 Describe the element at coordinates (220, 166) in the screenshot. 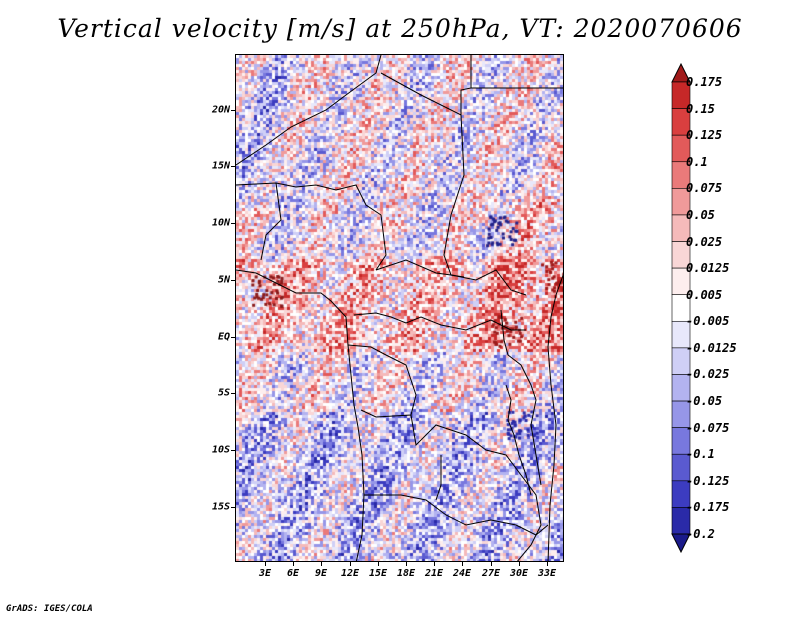

I see `lat-label: 15N` at that location.